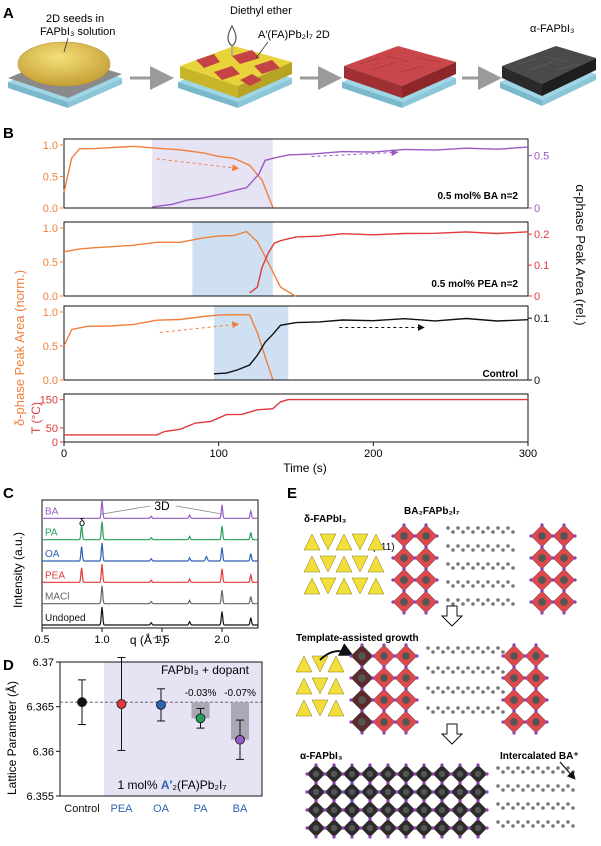 The width and height of the screenshot is (601, 846). I want to click on category-label: Control, so click(81, 809).